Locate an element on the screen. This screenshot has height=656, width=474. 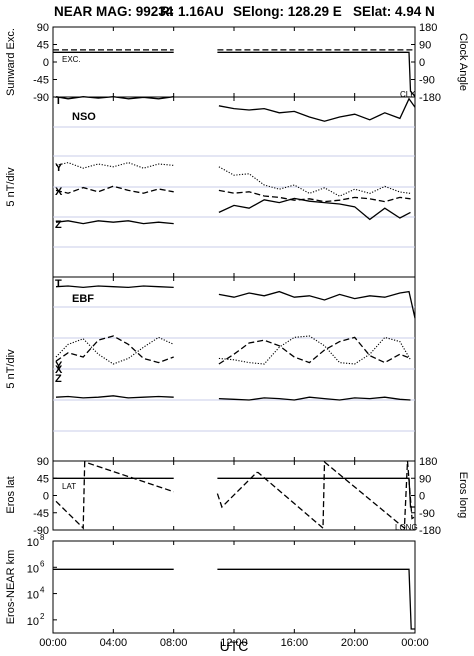
y-tick-exponent: 8 is located at coordinates (42, 537).